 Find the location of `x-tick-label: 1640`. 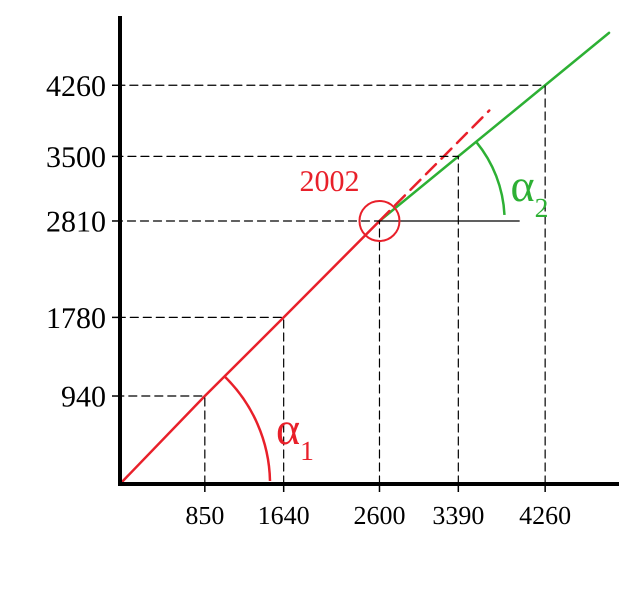

x-tick-label: 1640 is located at coordinates (284, 515).